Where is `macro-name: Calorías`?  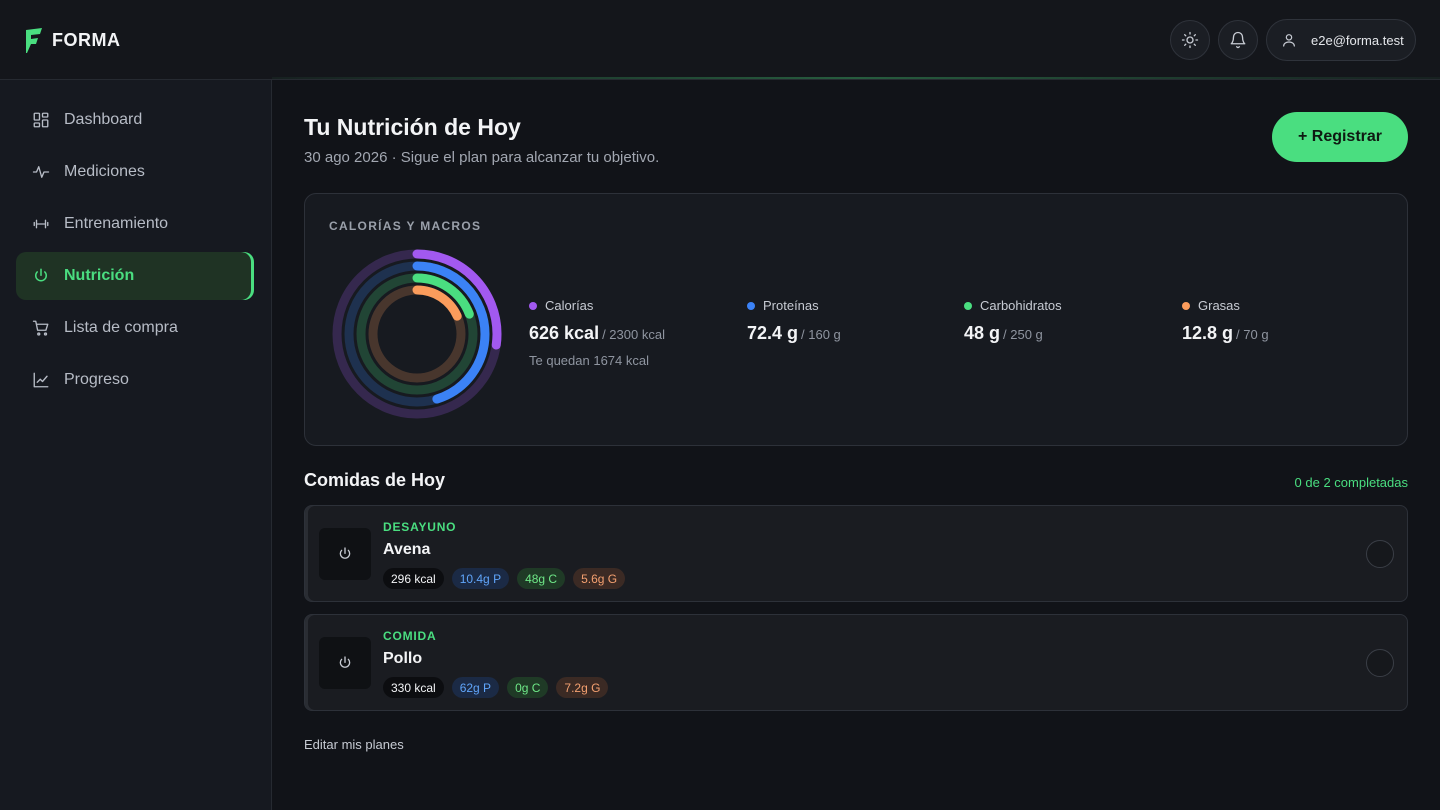 macro-name: Calorías is located at coordinates (569, 305).